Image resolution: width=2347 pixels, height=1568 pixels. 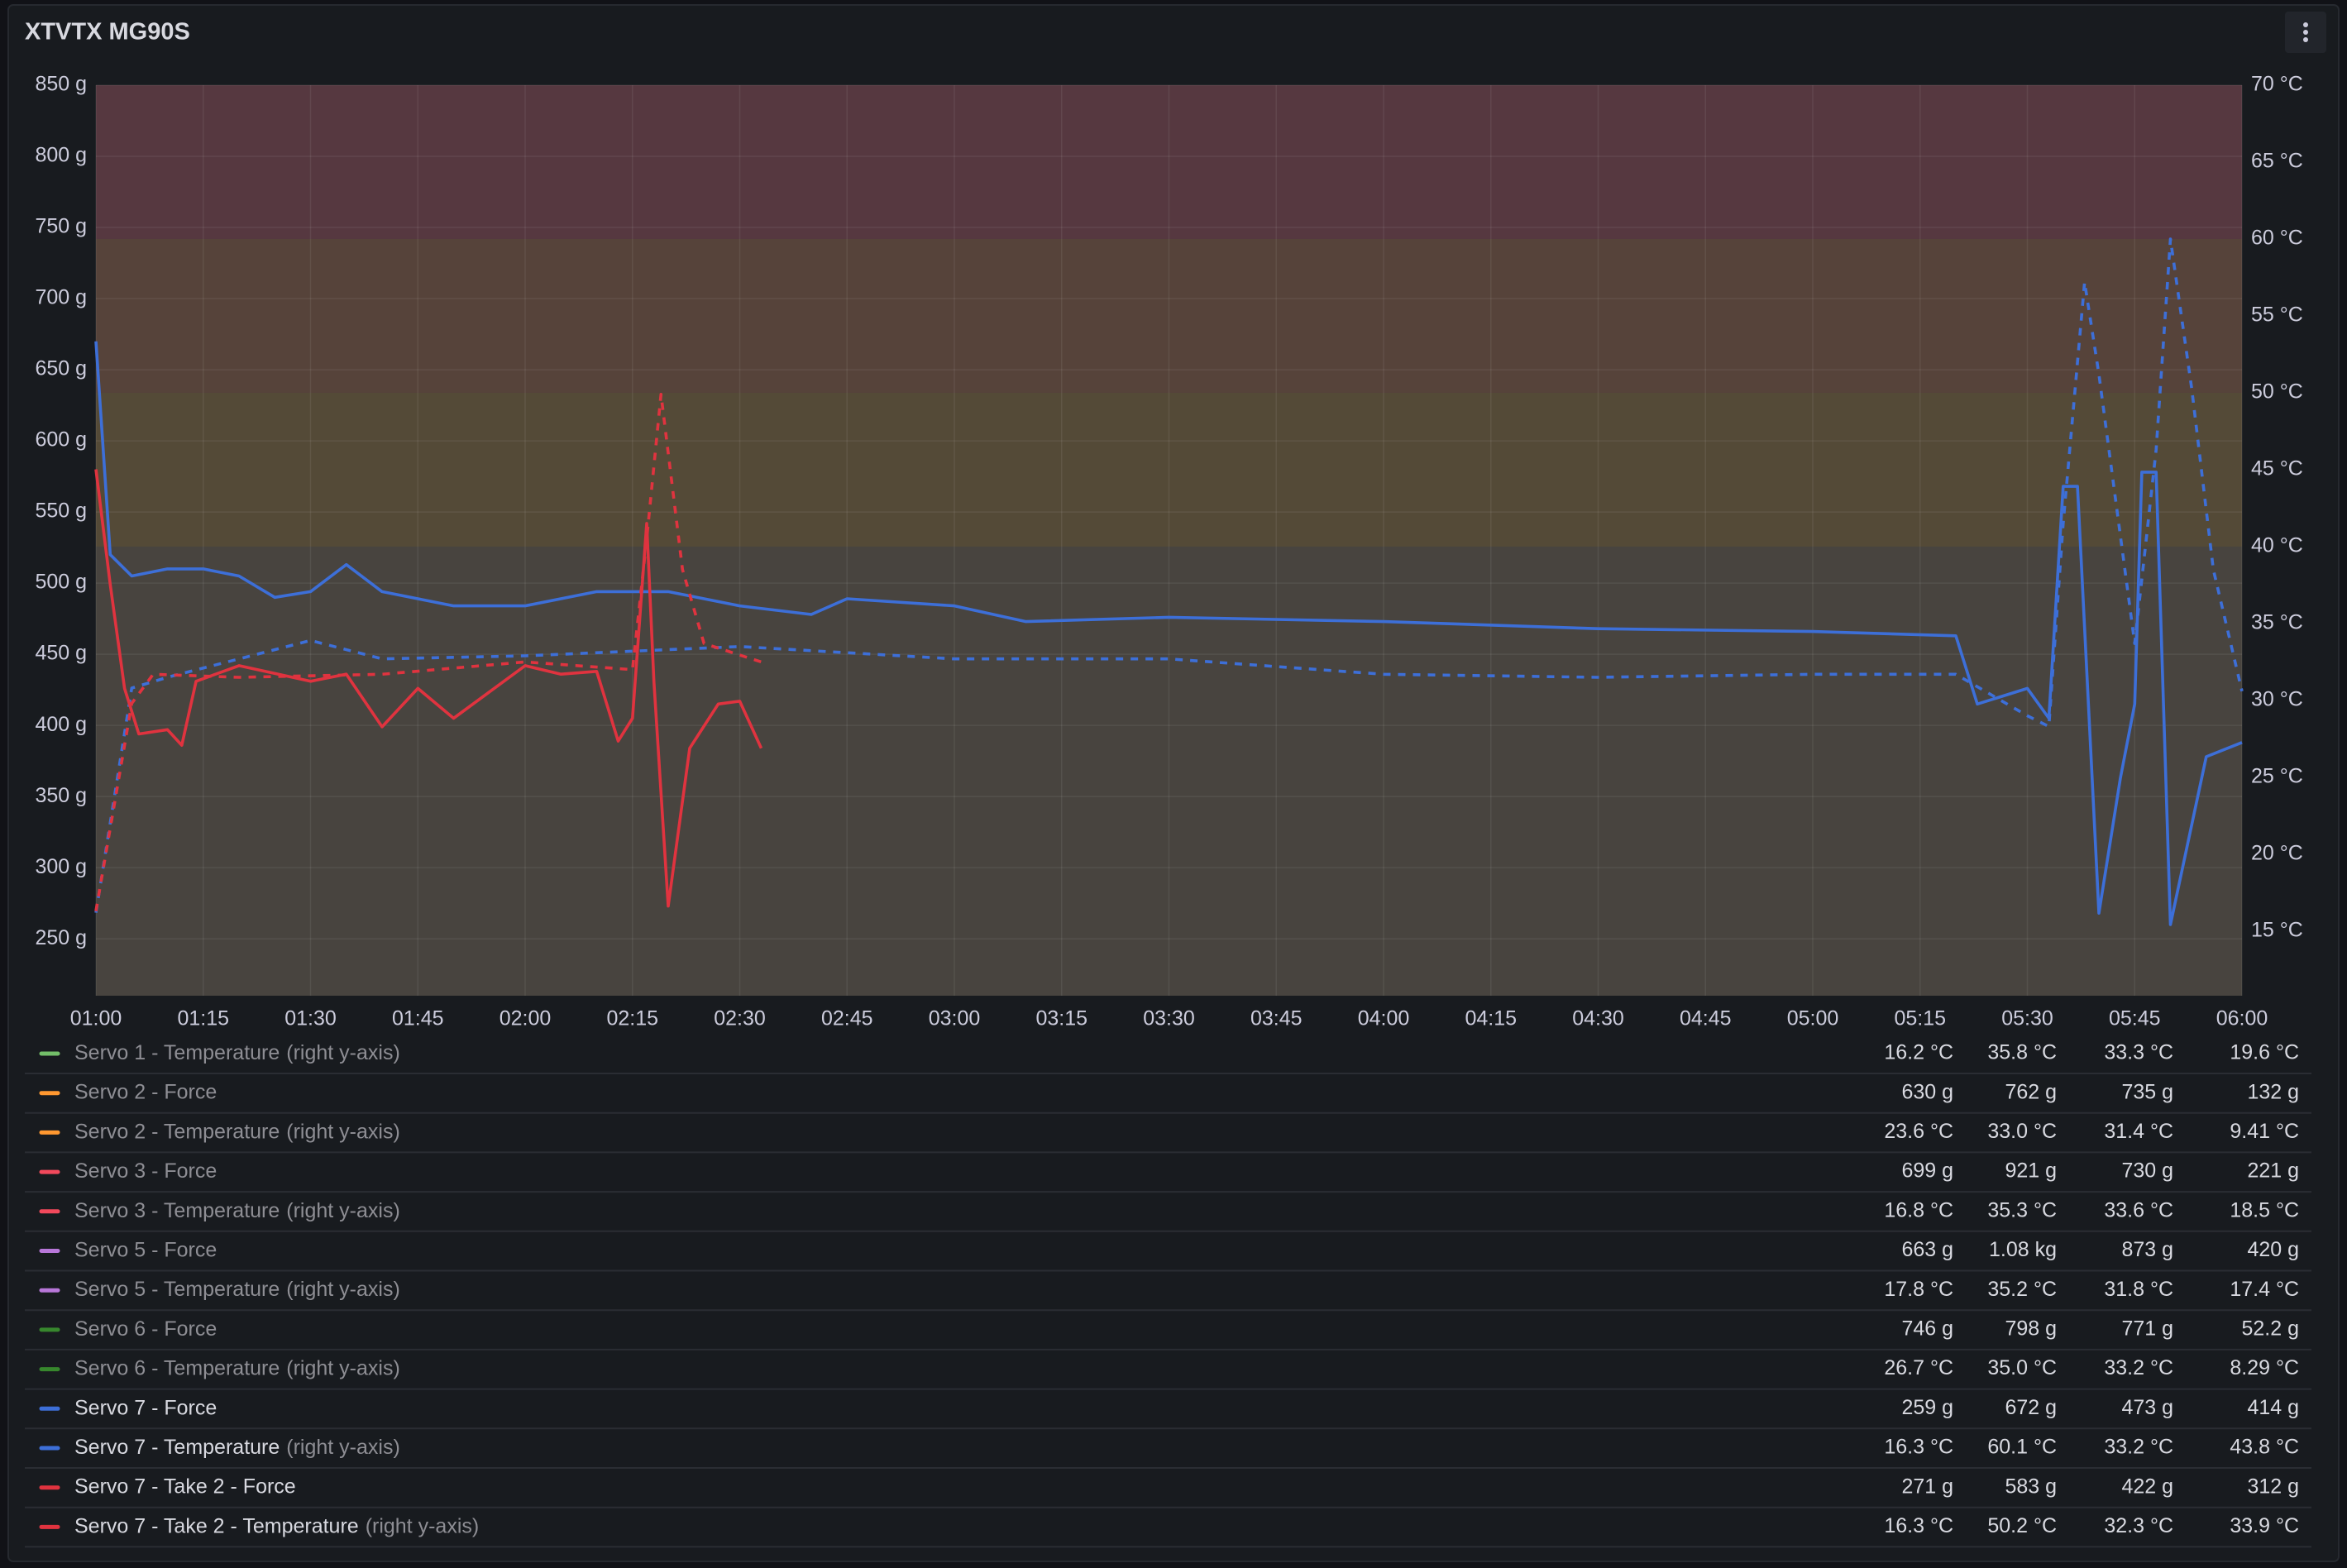 What do you see at coordinates (61, 511) in the screenshot?
I see `y-tick-label: 550 g` at bounding box center [61, 511].